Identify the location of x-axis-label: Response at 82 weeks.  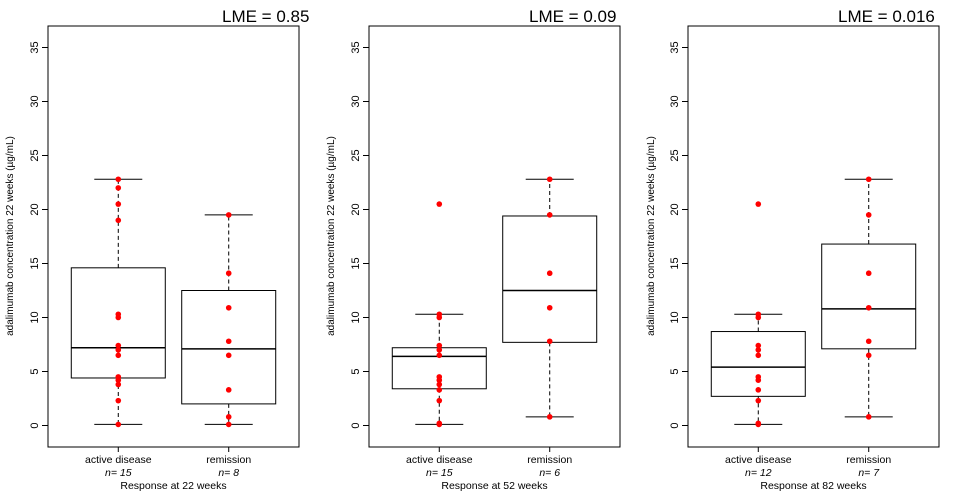
(813, 486).